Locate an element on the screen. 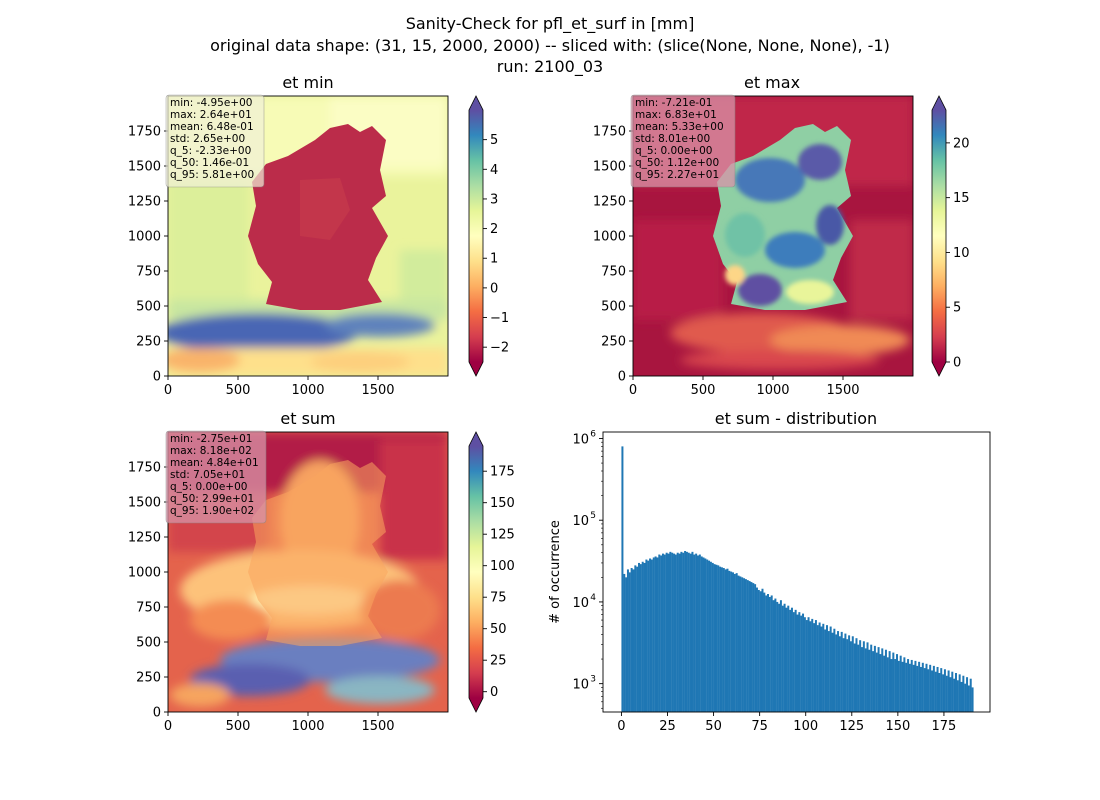 Image resolution: width=1100 pixels, height=800 pixels. y-tick-label: 250 is located at coordinates (613, 342).